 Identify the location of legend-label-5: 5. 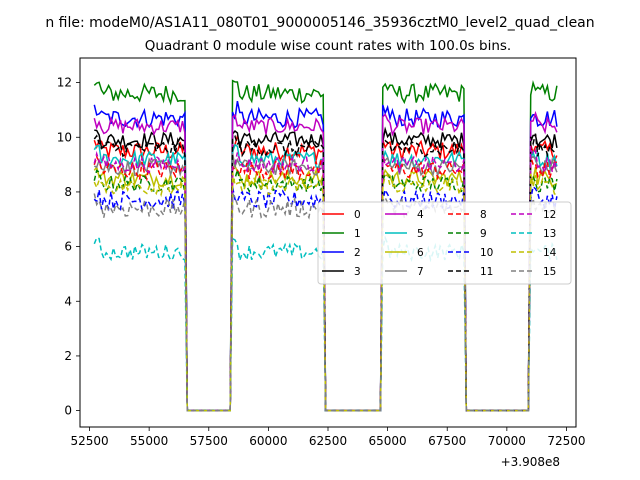
(420, 234).